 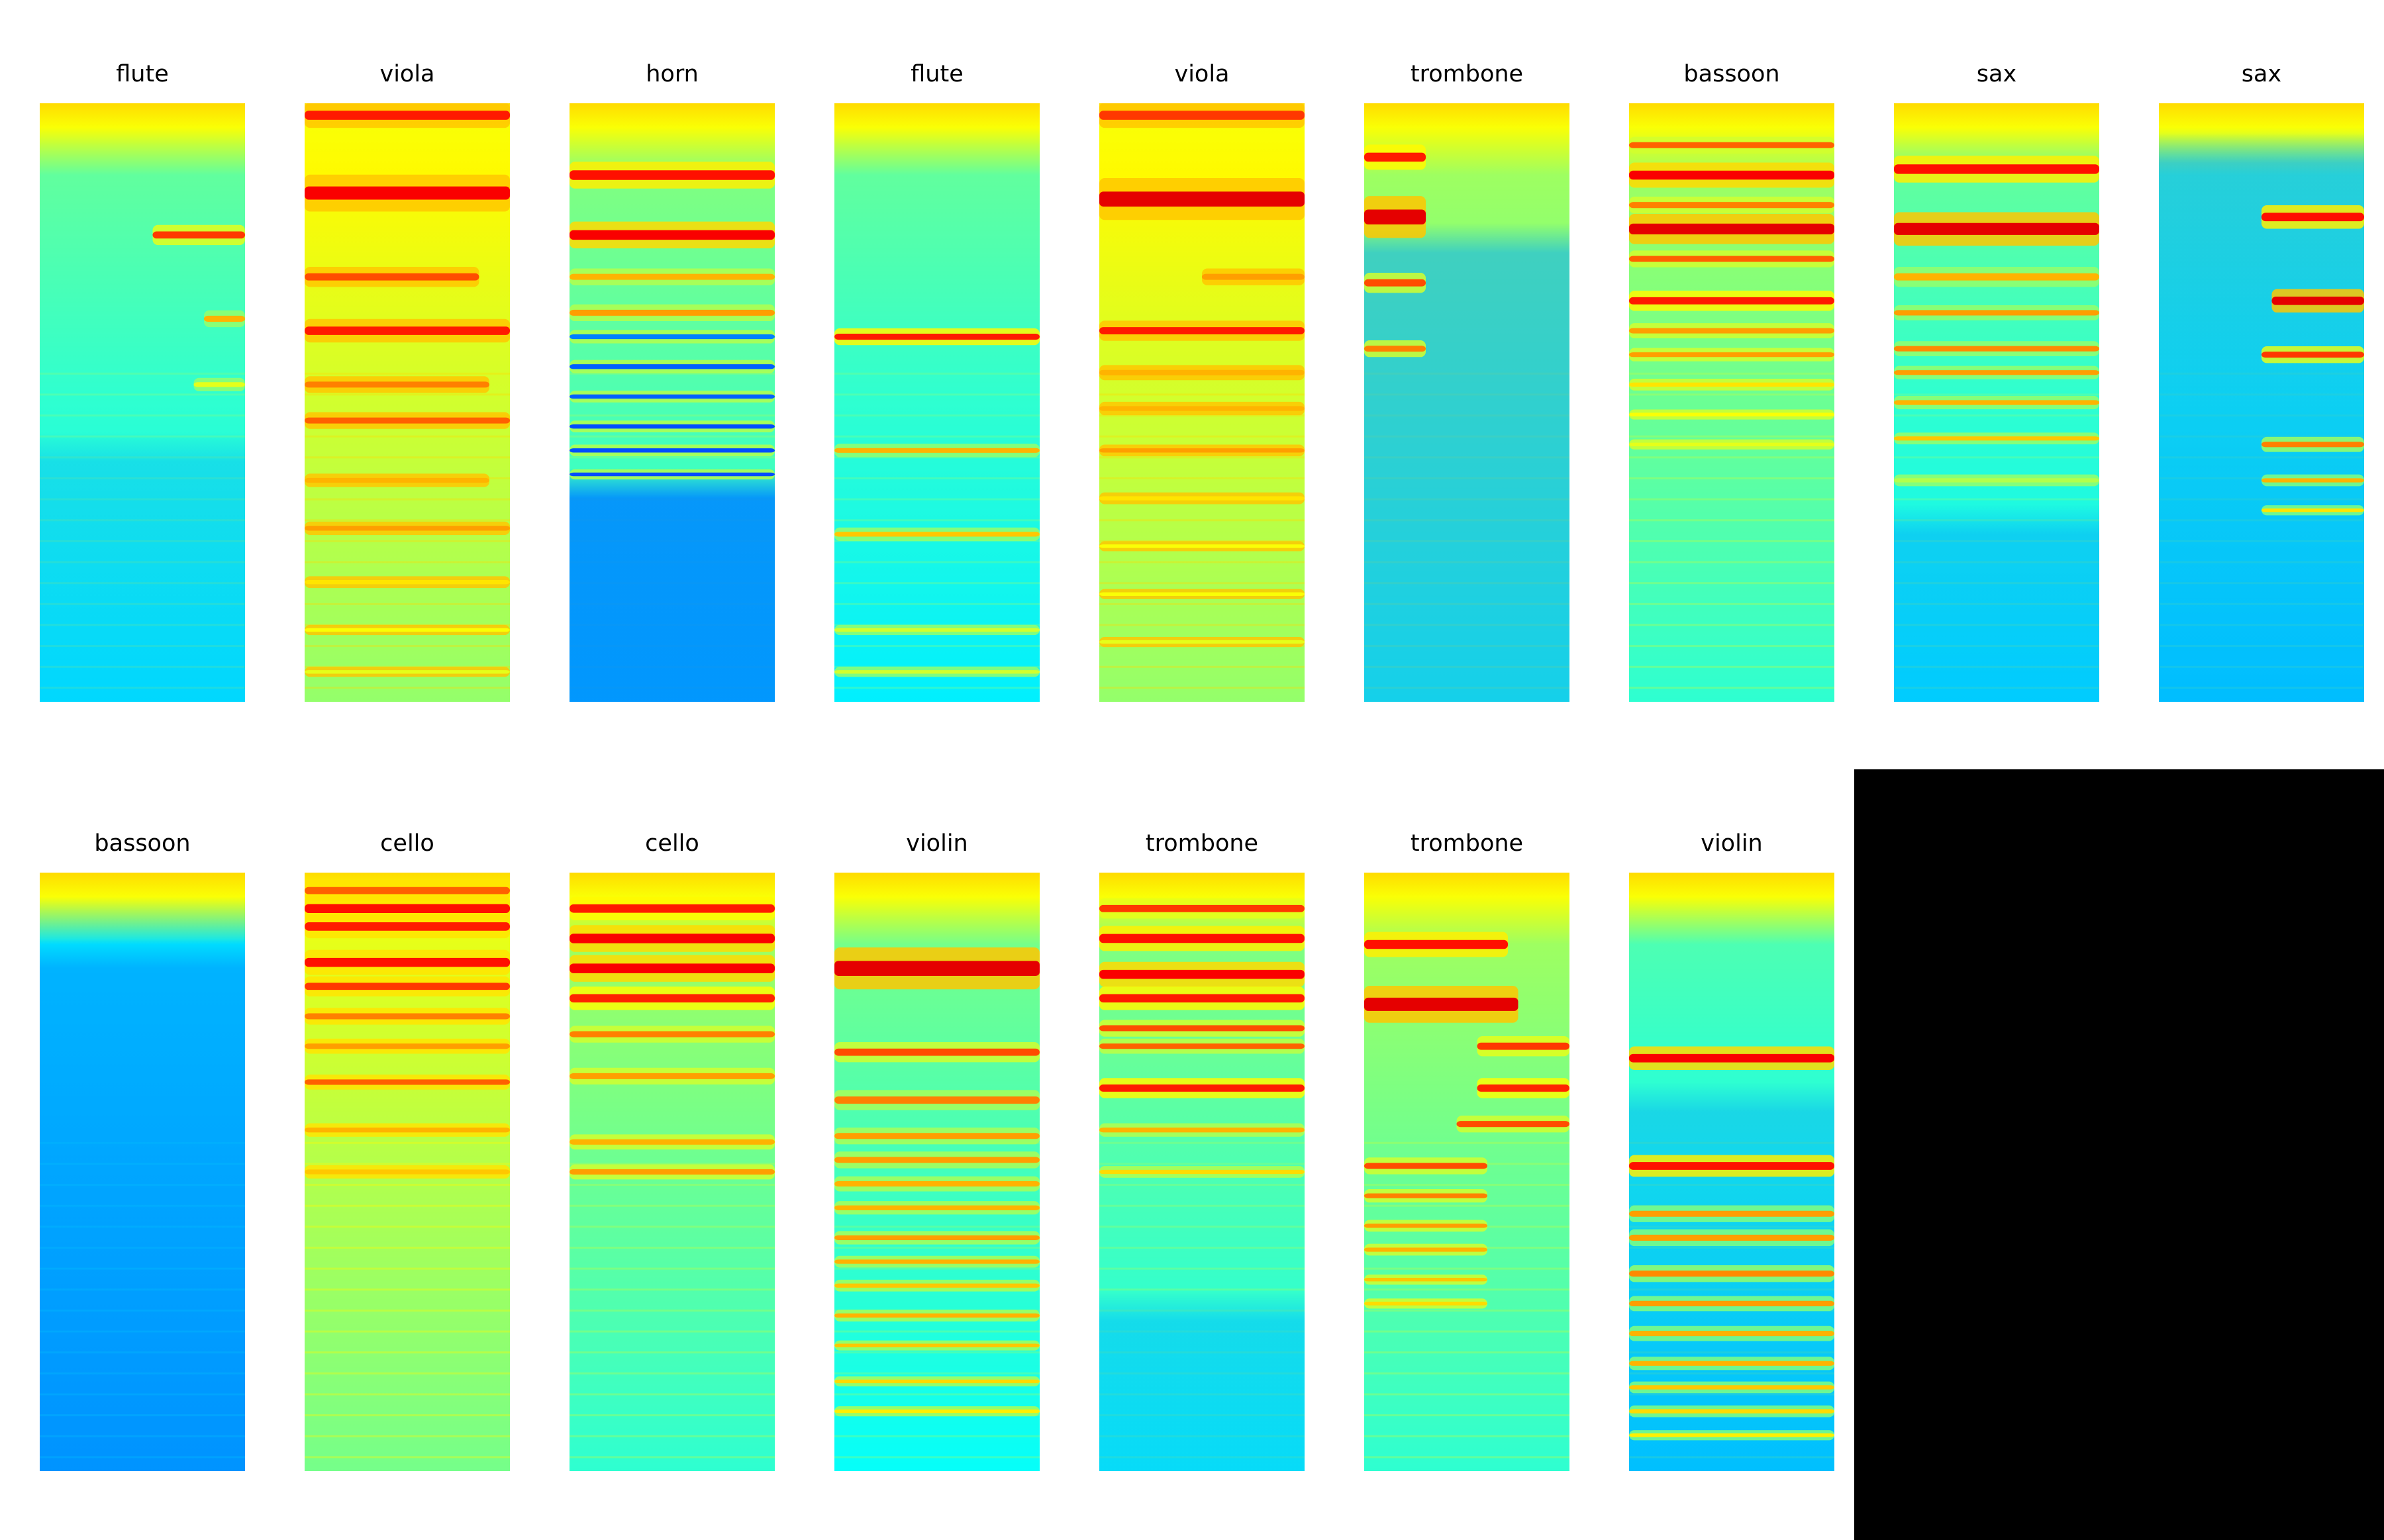 What do you see at coordinates (1731, 74) in the screenshot?
I see `panel-title: bassoon` at bounding box center [1731, 74].